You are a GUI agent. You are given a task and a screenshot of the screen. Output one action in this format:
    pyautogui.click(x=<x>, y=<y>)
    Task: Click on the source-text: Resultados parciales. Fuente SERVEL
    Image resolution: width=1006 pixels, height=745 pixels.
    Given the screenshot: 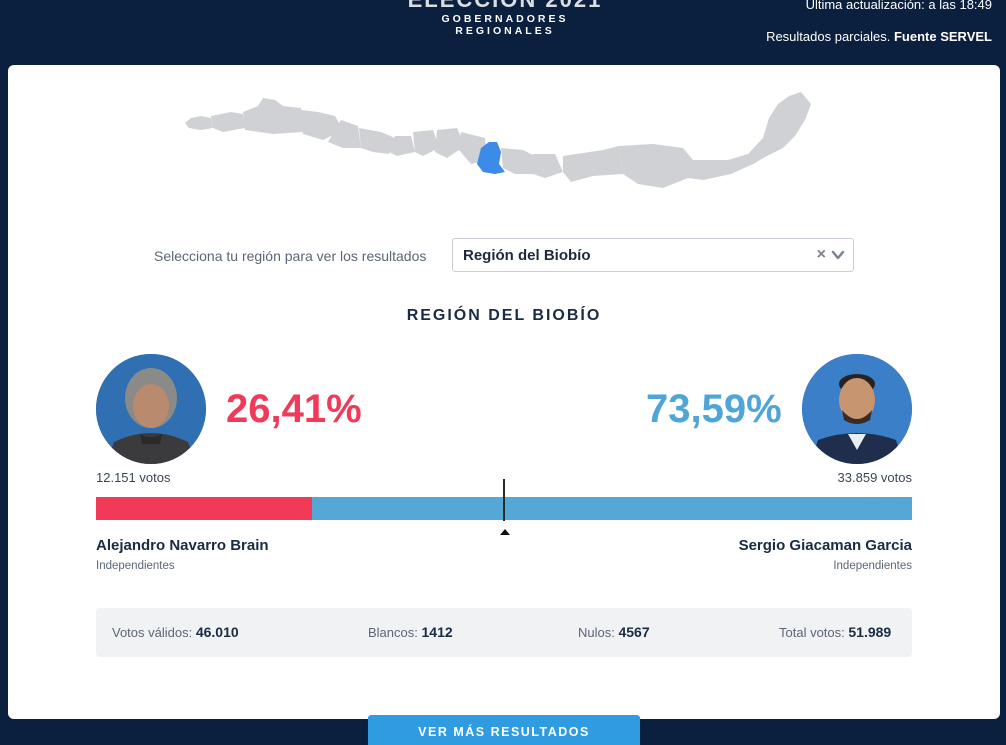 What is the action you would take?
    pyautogui.click(x=879, y=36)
    